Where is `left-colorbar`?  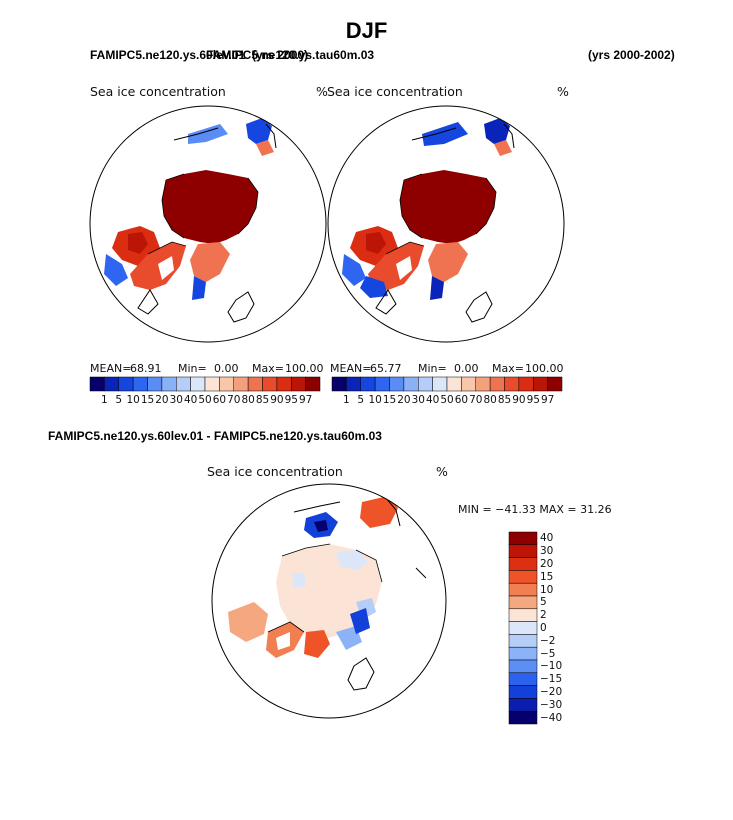
left-colorbar is located at coordinates (205, 384).